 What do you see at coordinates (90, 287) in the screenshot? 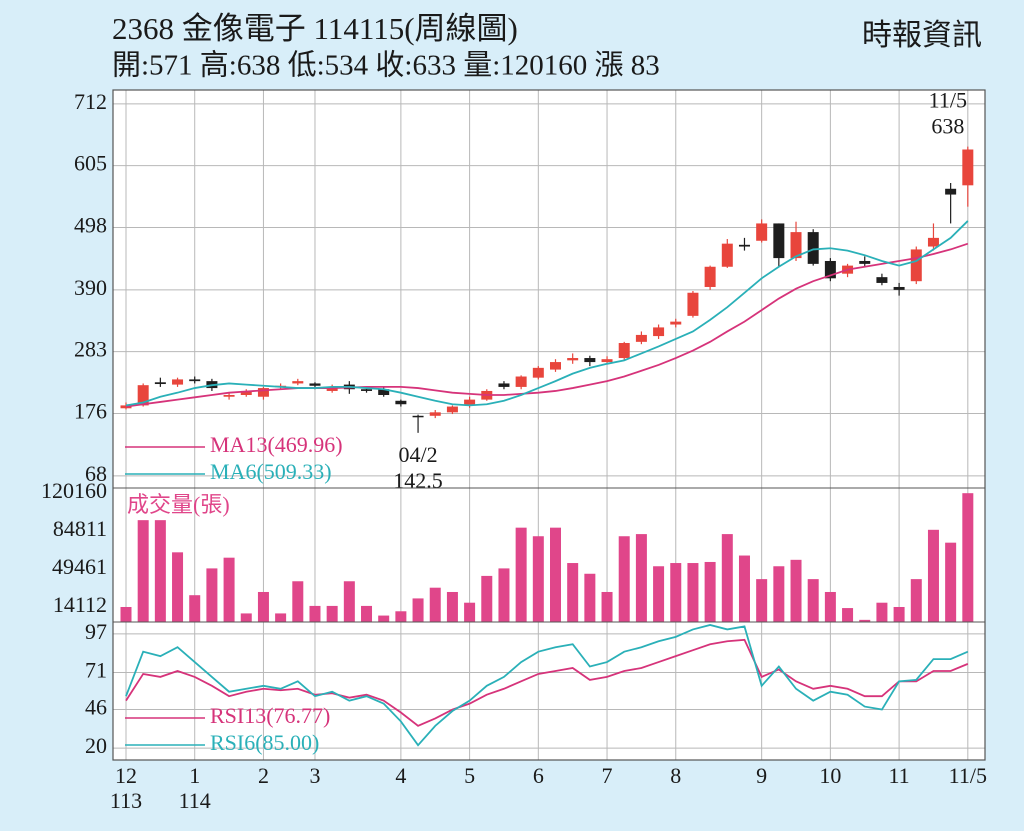
I see `y-tick-label: 390` at bounding box center [90, 287].